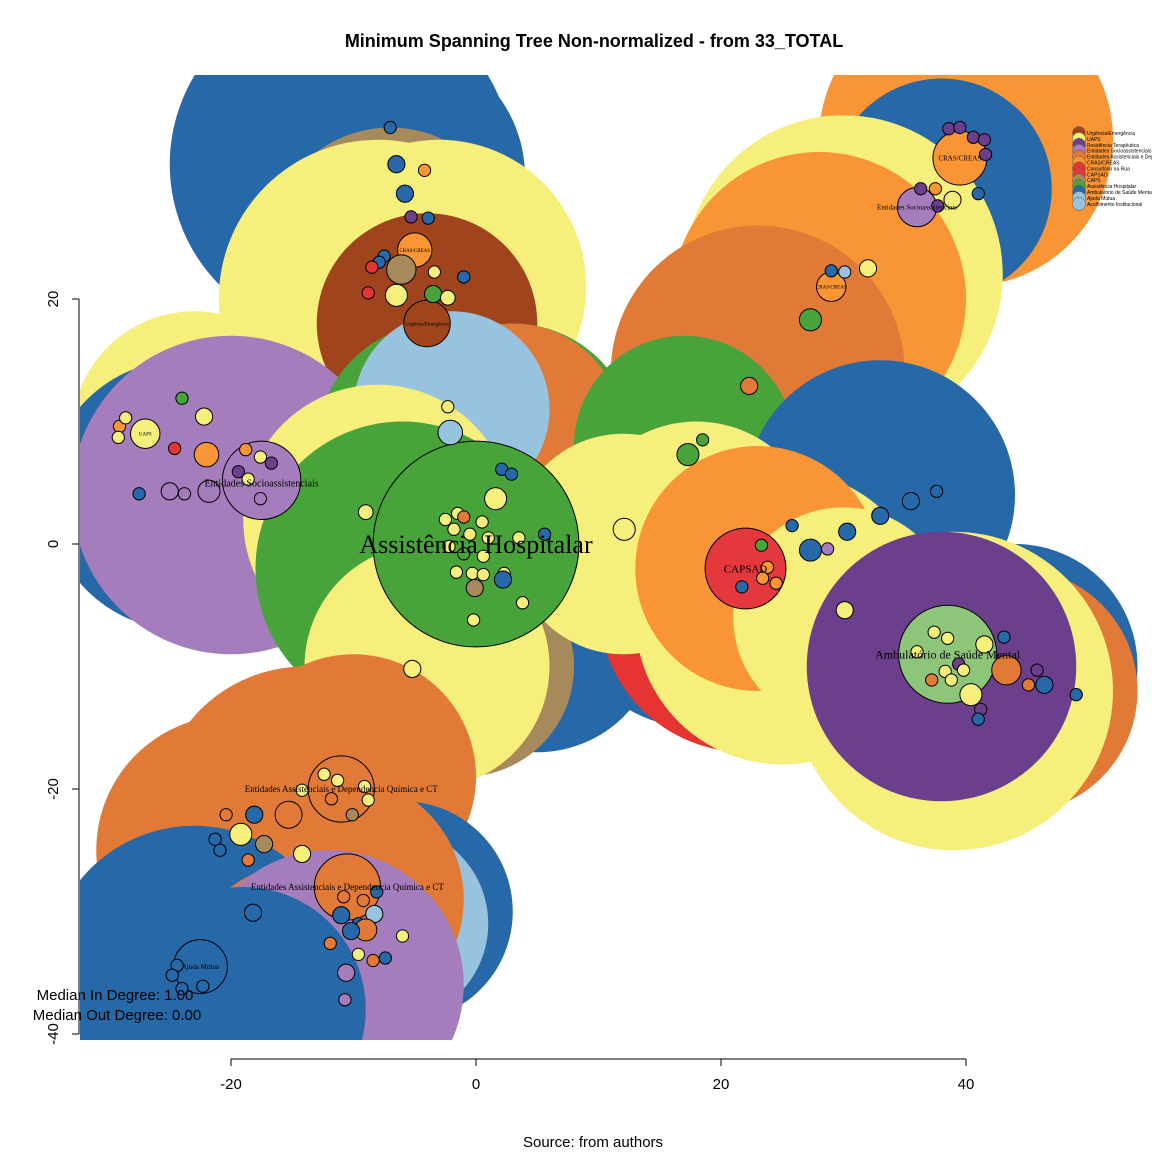 This screenshot has width=1152, height=1152. What do you see at coordinates (745, 569) in the screenshot?
I see `hub-label-2: CAPSAD` at bounding box center [745, 569].